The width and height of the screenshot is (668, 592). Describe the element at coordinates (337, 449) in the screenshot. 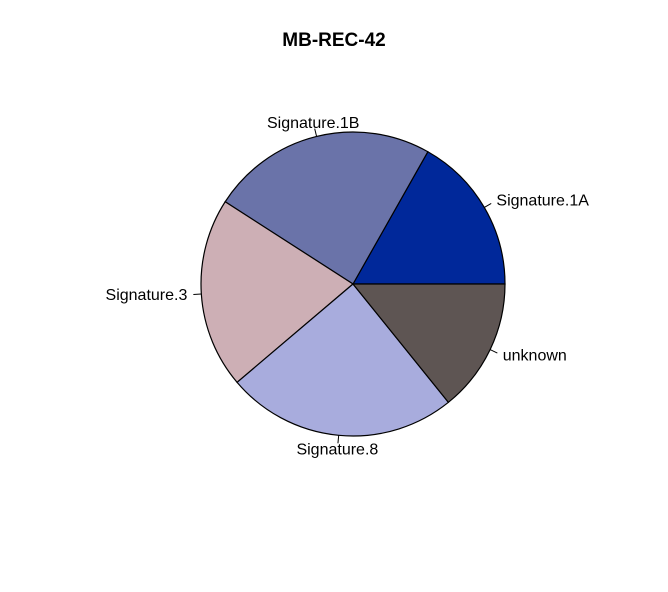

I see `pie-label: Signature.8` at that location.